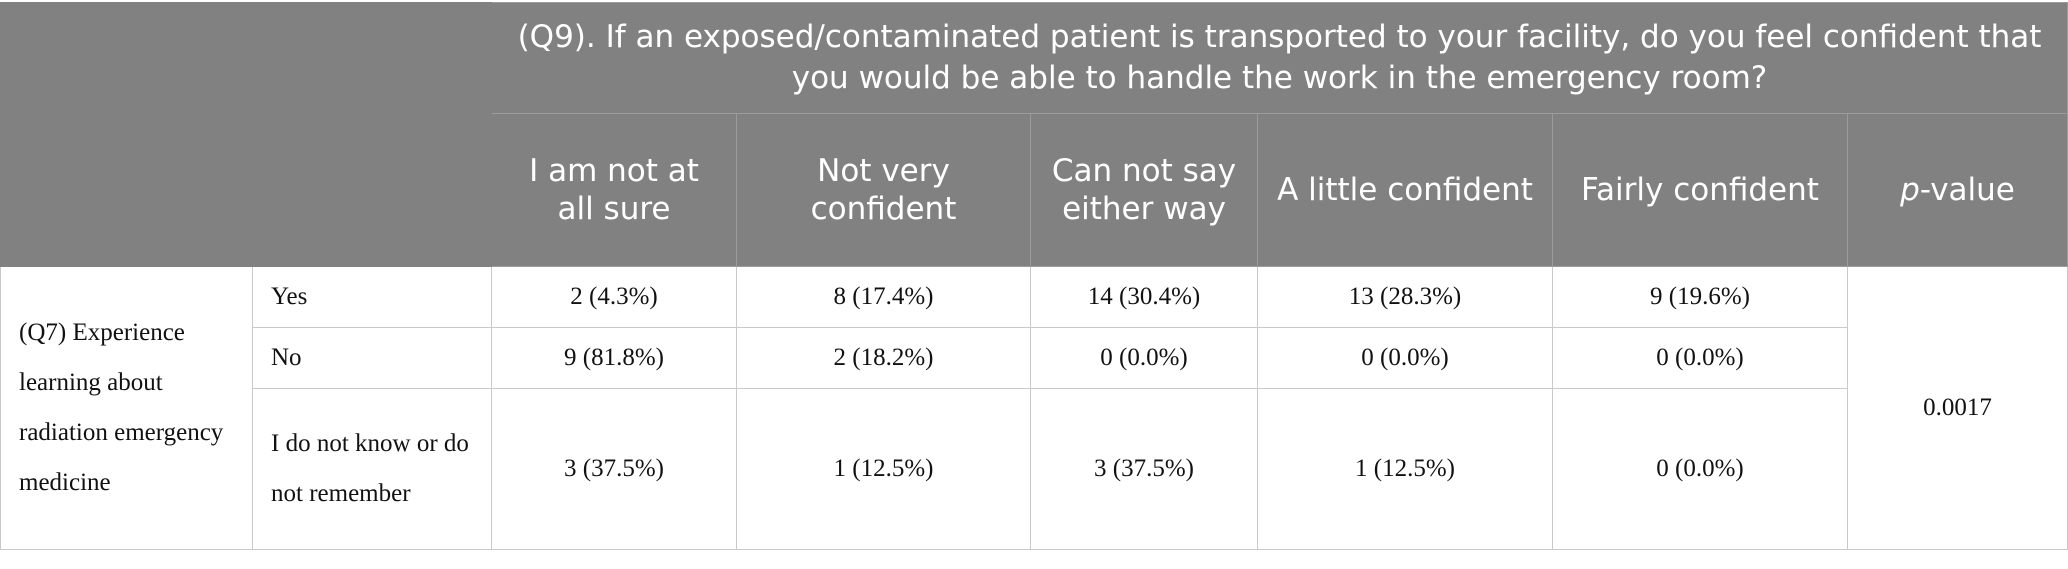 The width and height of the screenshot is (2068, 569). I want to click on cell-value: 2 (4.3%), so click(614, 297).